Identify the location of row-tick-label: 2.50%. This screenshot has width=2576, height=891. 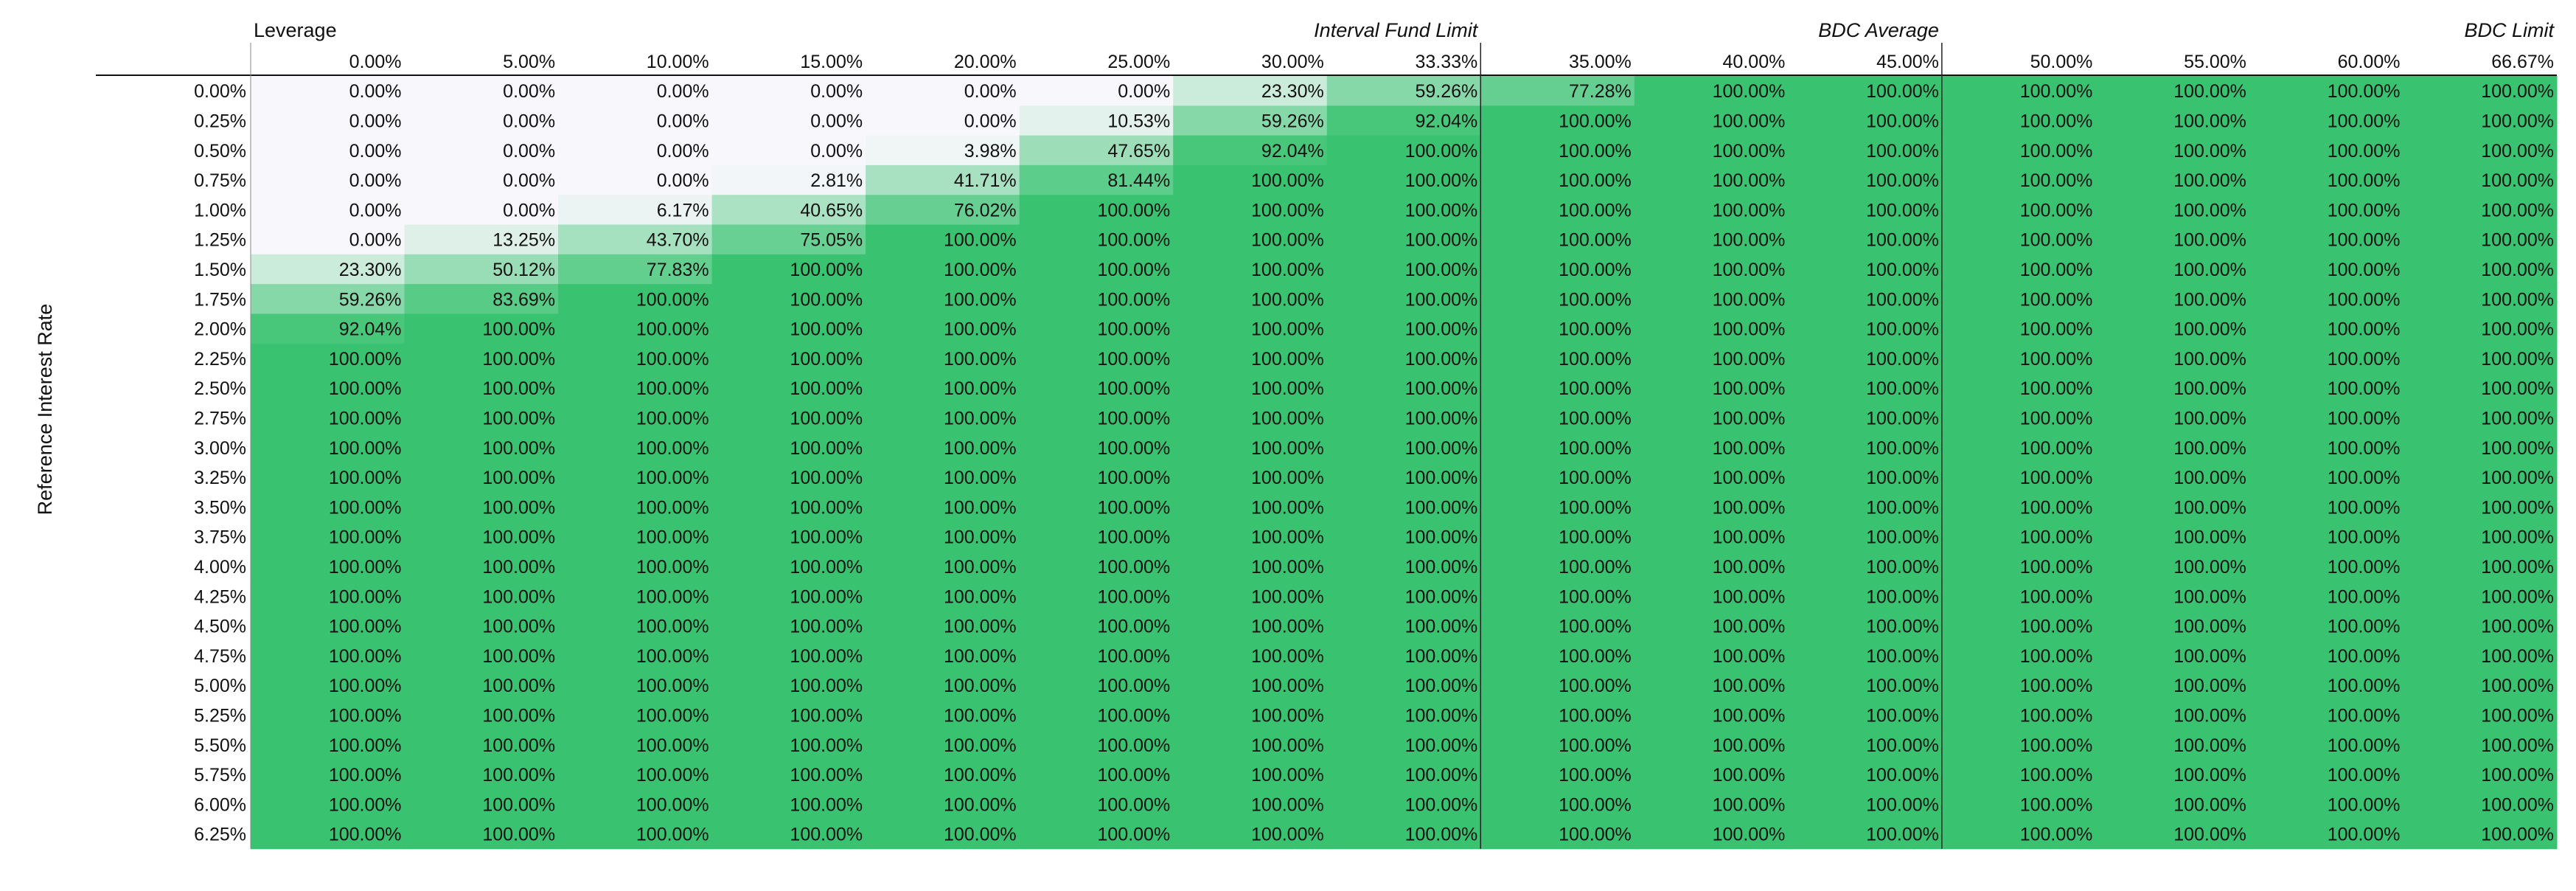
(220, 388).